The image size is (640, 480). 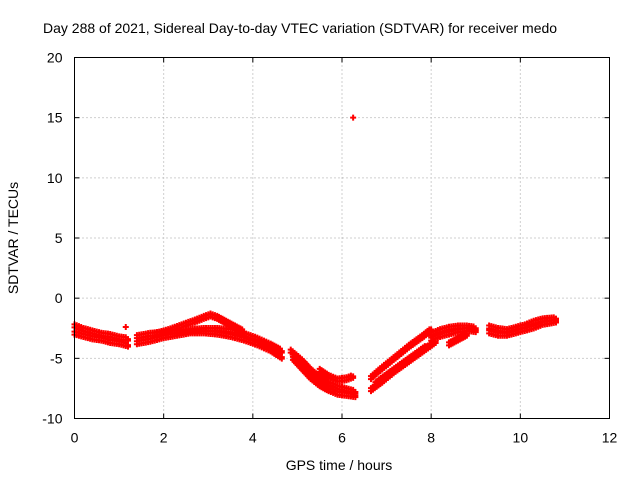 I want to click on y-tick-label: 10, so click(x=55, y=178).